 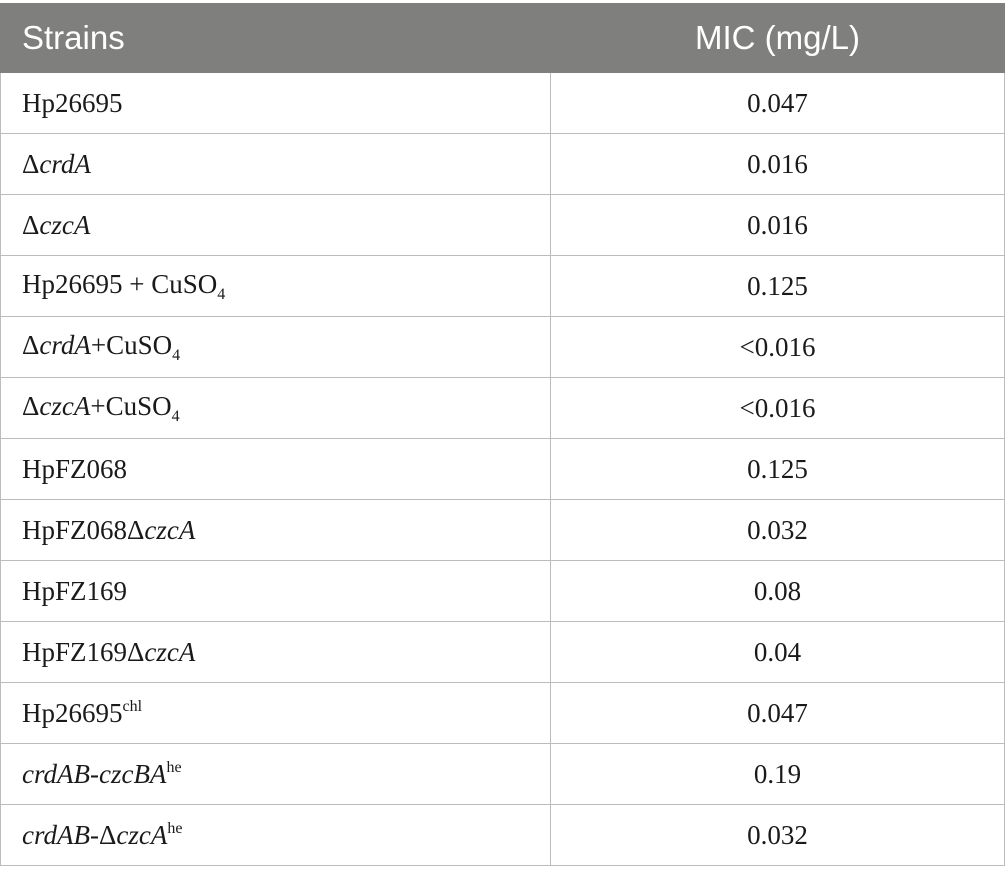 I want to click on strain-text-segment: crdAB, so click(x=56, y=834).